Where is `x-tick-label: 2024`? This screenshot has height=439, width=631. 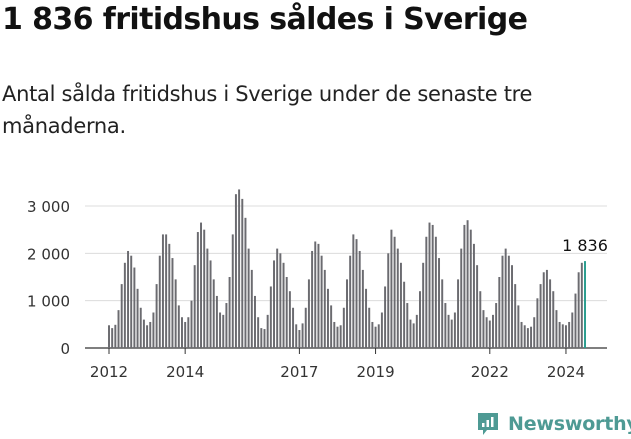 x-tick-label: 2024 is located at coordinates (566, 372).